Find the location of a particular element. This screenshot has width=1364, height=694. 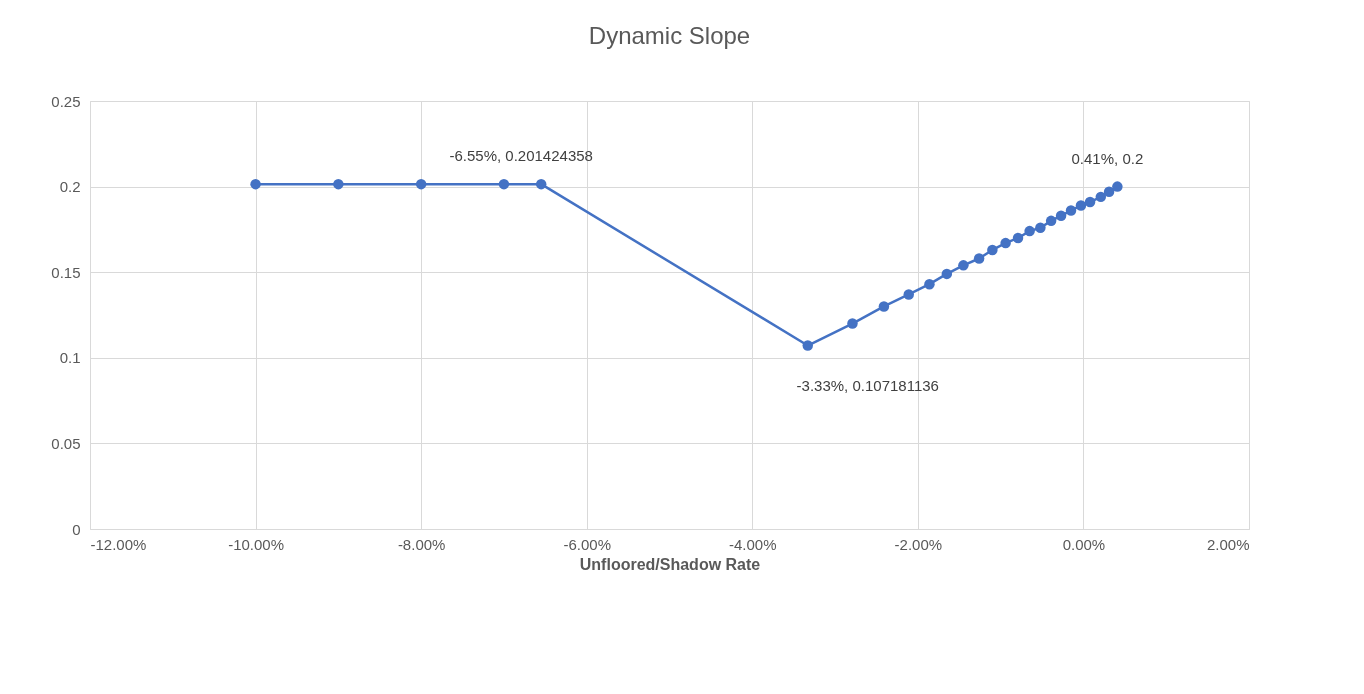

y-tick-label: 0 is located at coordinates (76, 529).